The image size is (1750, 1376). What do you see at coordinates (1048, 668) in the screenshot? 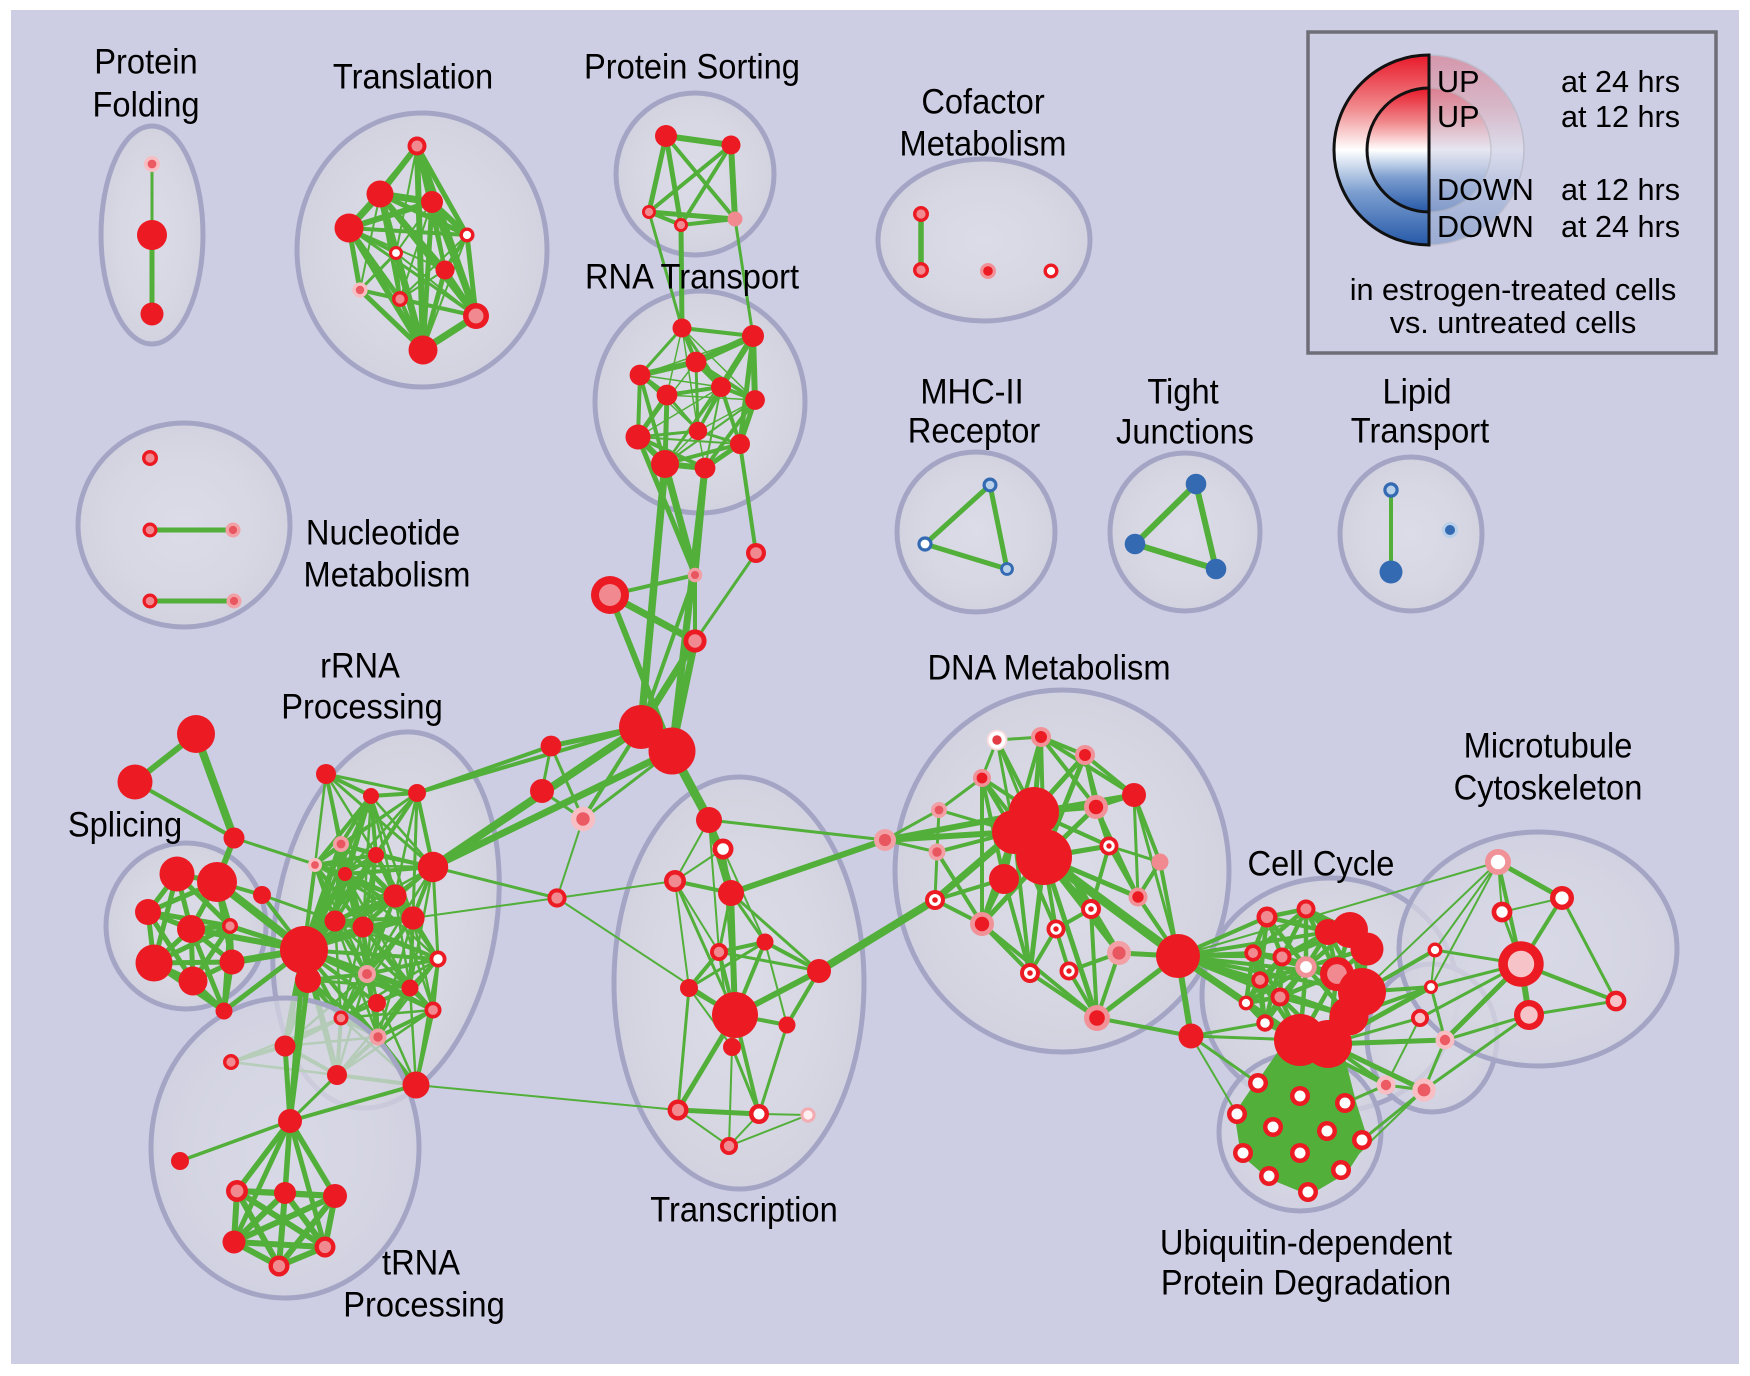
I see `svg-text: DNA Metabolism` at bounding box center [1048, 668].